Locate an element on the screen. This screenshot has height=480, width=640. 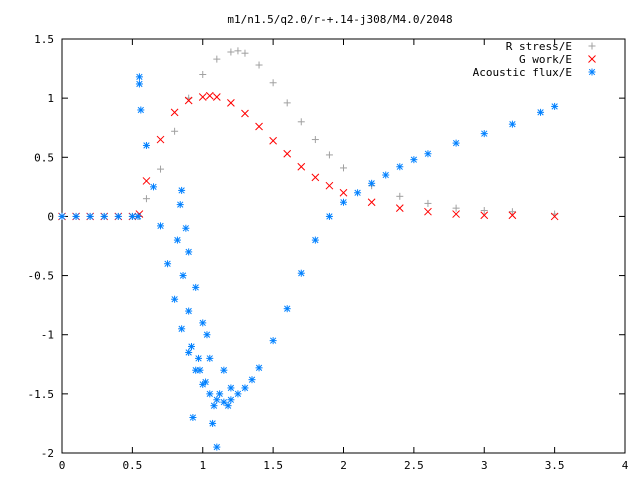
x-tick-label: 0.5 is located at coordinates (132, 465).